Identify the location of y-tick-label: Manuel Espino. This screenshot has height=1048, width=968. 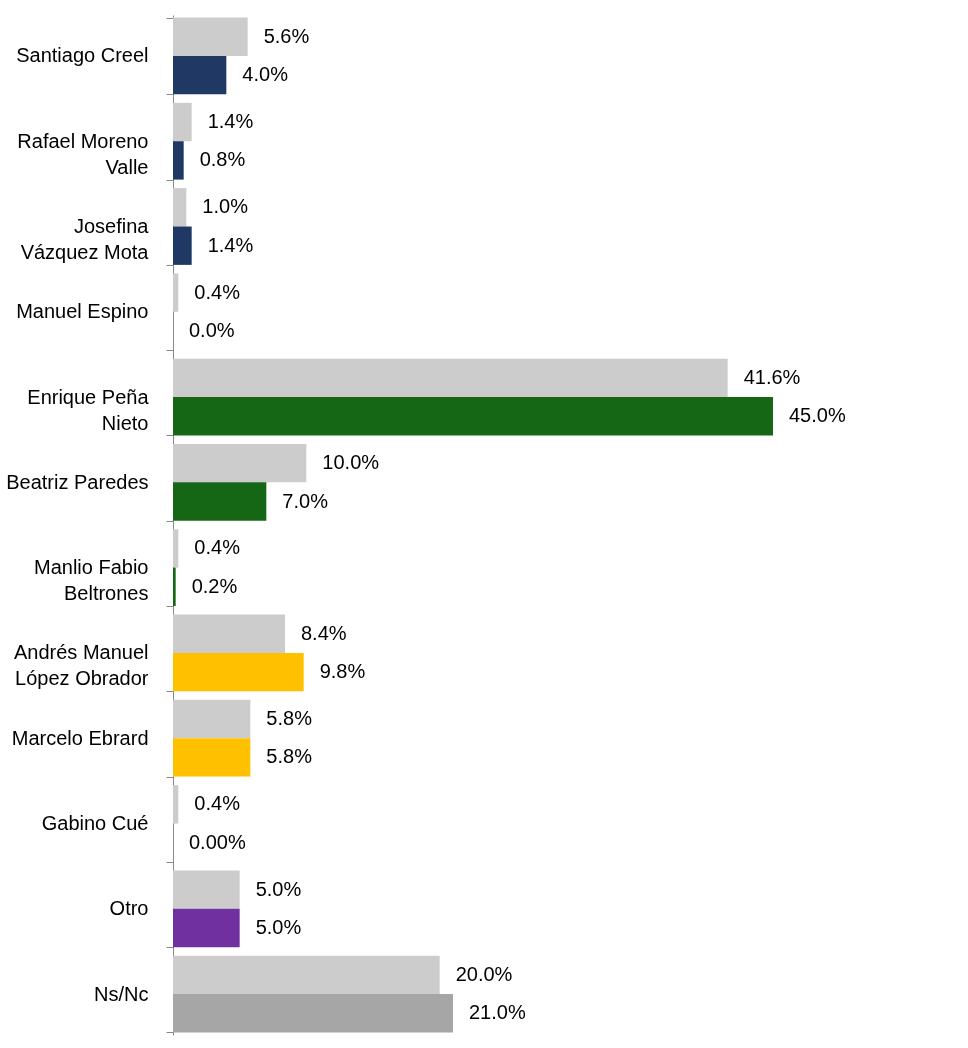
(82, 311).